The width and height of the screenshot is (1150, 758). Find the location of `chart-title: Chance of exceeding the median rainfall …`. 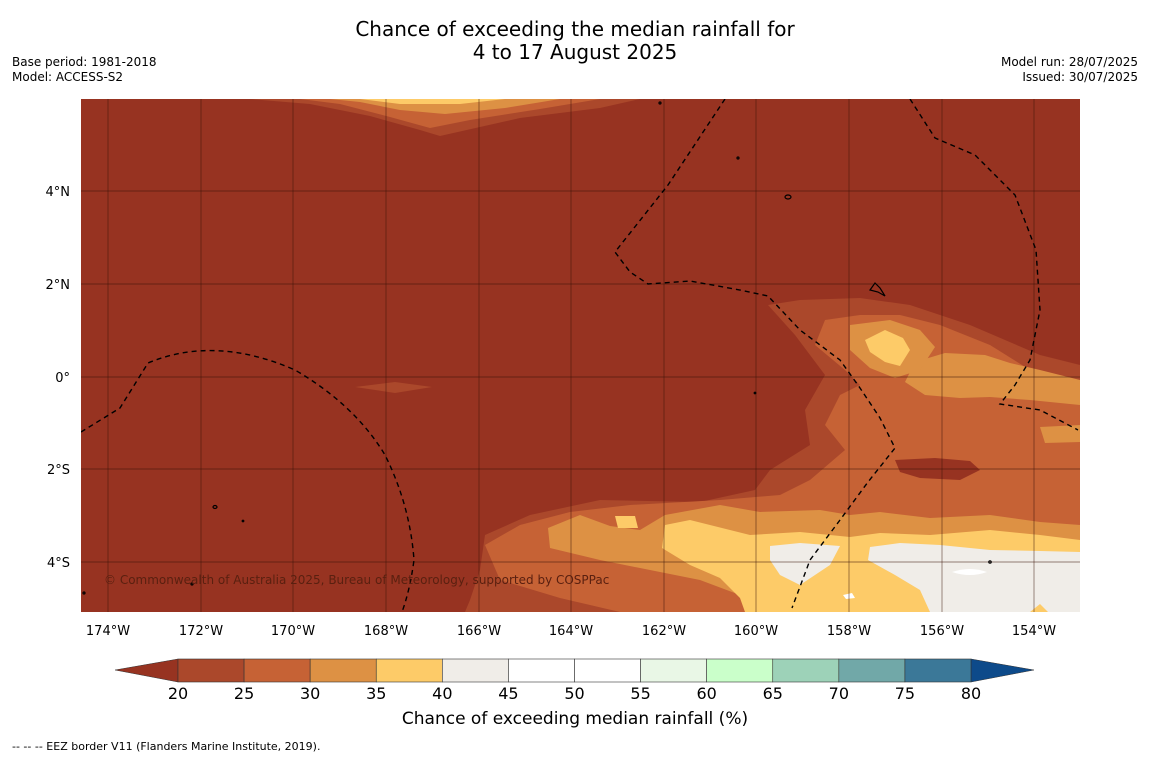

chart-title: Chance of exceeding the median rainfall … is located at coordinates (575, 41).